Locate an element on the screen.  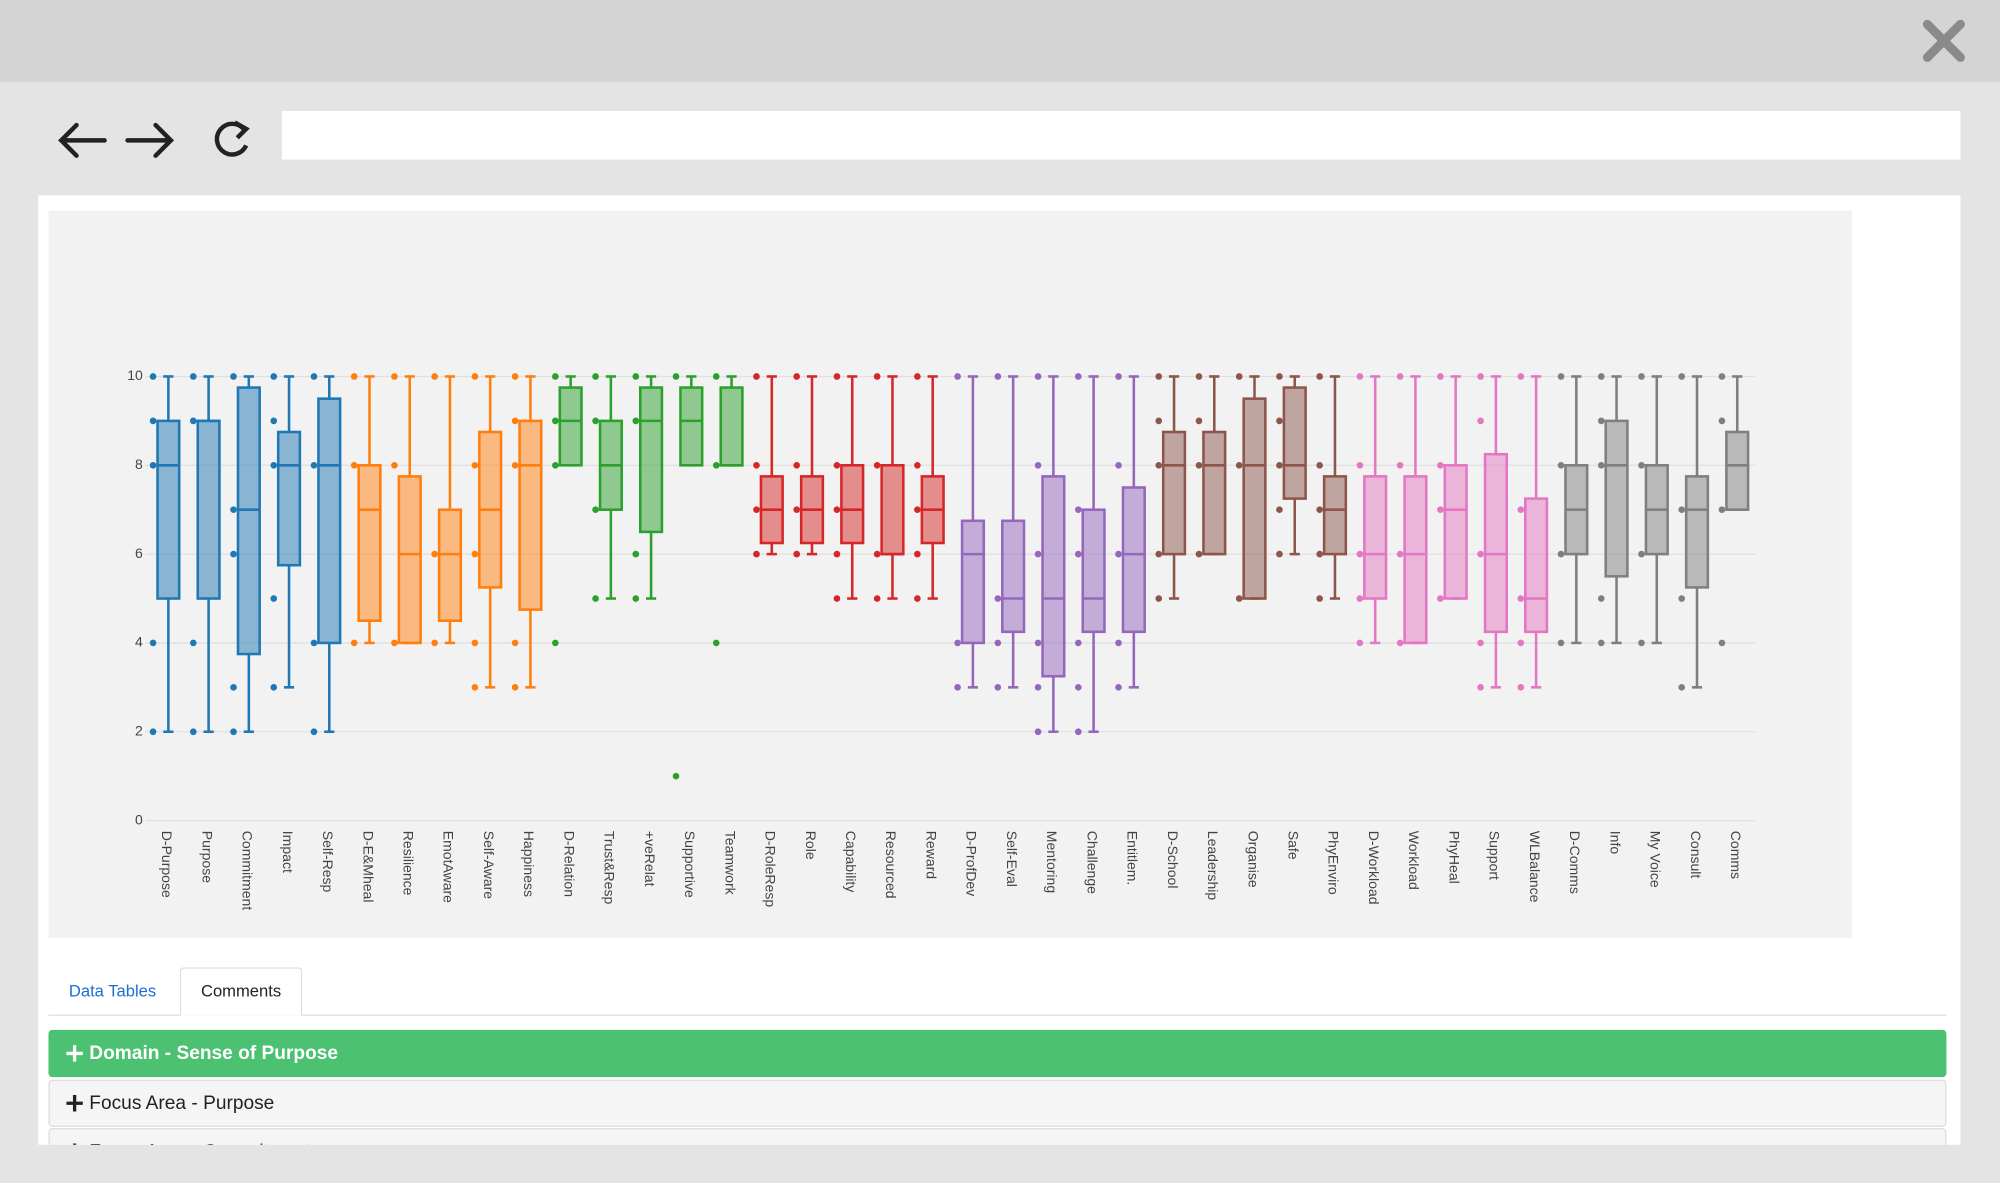
x-tick-label: Support is located at coordinates (1495, 855).